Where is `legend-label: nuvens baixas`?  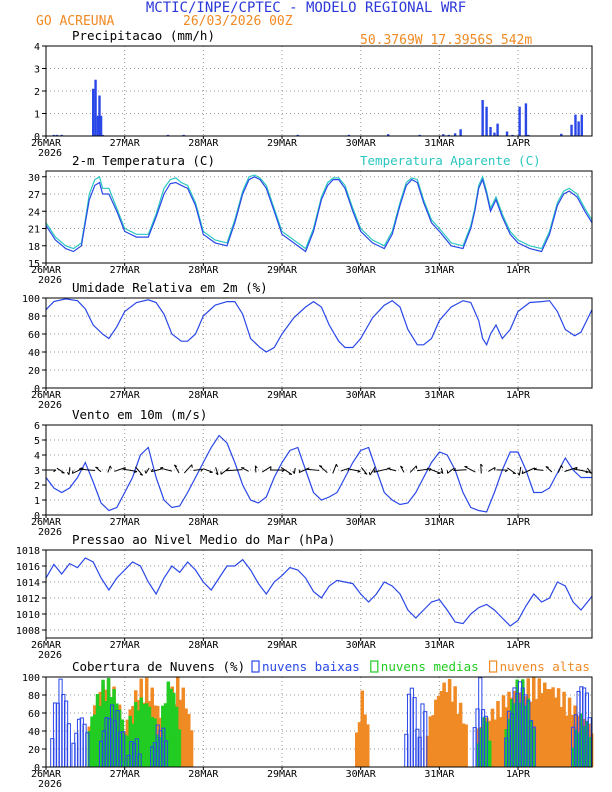
legend-label: nuvens baixas is located at coordinates (311, 666).